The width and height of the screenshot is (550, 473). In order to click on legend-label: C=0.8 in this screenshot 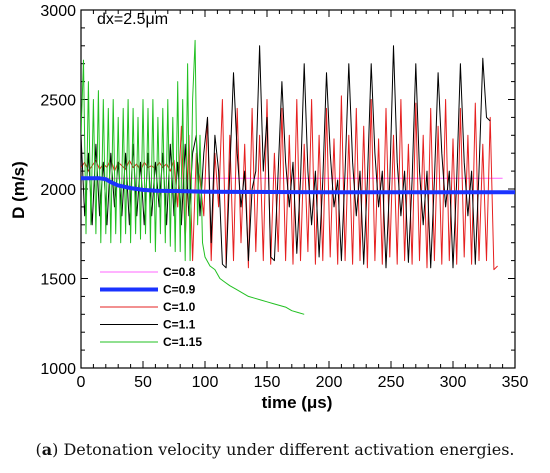, I will do `click(179, 272)`.